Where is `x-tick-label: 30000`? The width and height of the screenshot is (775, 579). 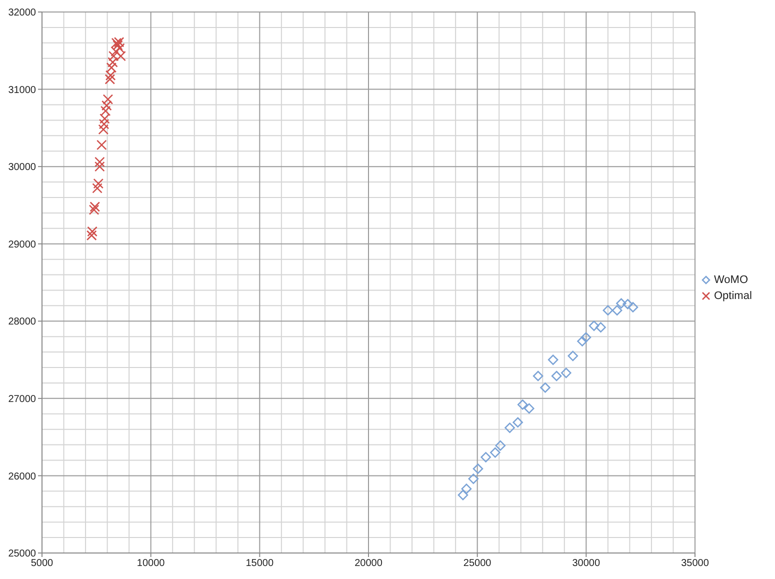 x-tick-label: 30000 is located at coordinates (586, 564).